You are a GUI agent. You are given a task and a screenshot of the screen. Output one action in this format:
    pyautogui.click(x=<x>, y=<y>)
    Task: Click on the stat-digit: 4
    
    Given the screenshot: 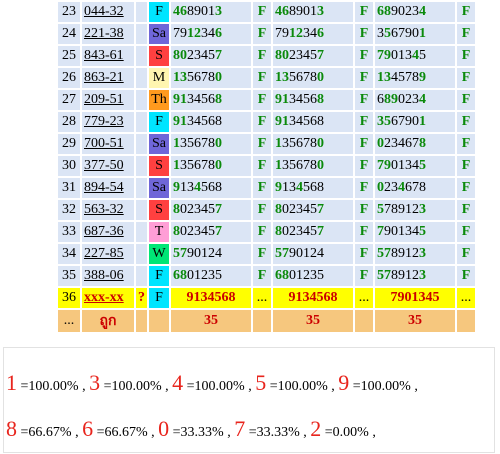 What is the action you would take?
    pyautogui.click(x=178, y=382)
    